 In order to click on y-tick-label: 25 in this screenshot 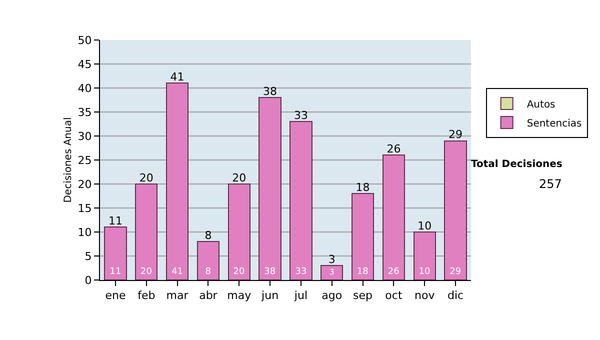, I will do `click(85, 160)`.